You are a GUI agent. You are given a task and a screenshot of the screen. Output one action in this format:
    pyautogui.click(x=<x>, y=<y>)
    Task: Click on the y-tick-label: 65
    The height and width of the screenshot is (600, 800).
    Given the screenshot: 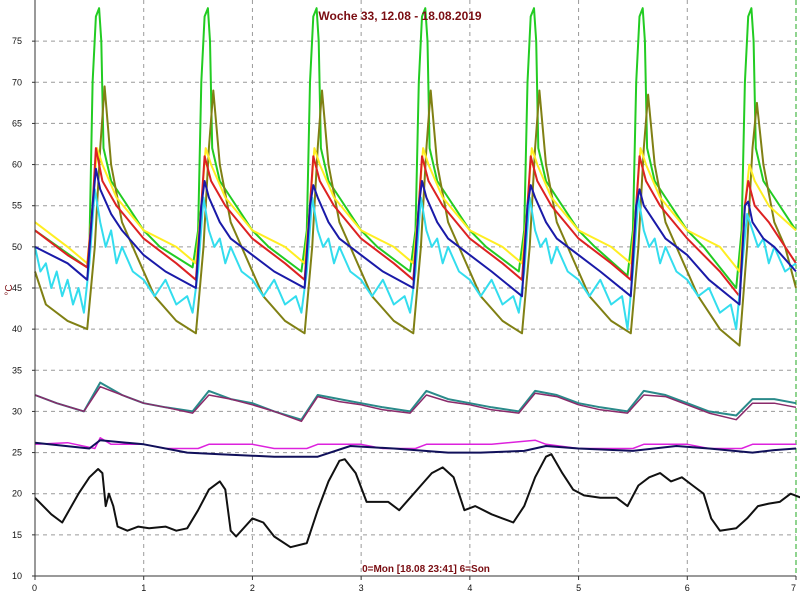 What is the action you would take?
    pyautogui.click(x=17, y=123)
    